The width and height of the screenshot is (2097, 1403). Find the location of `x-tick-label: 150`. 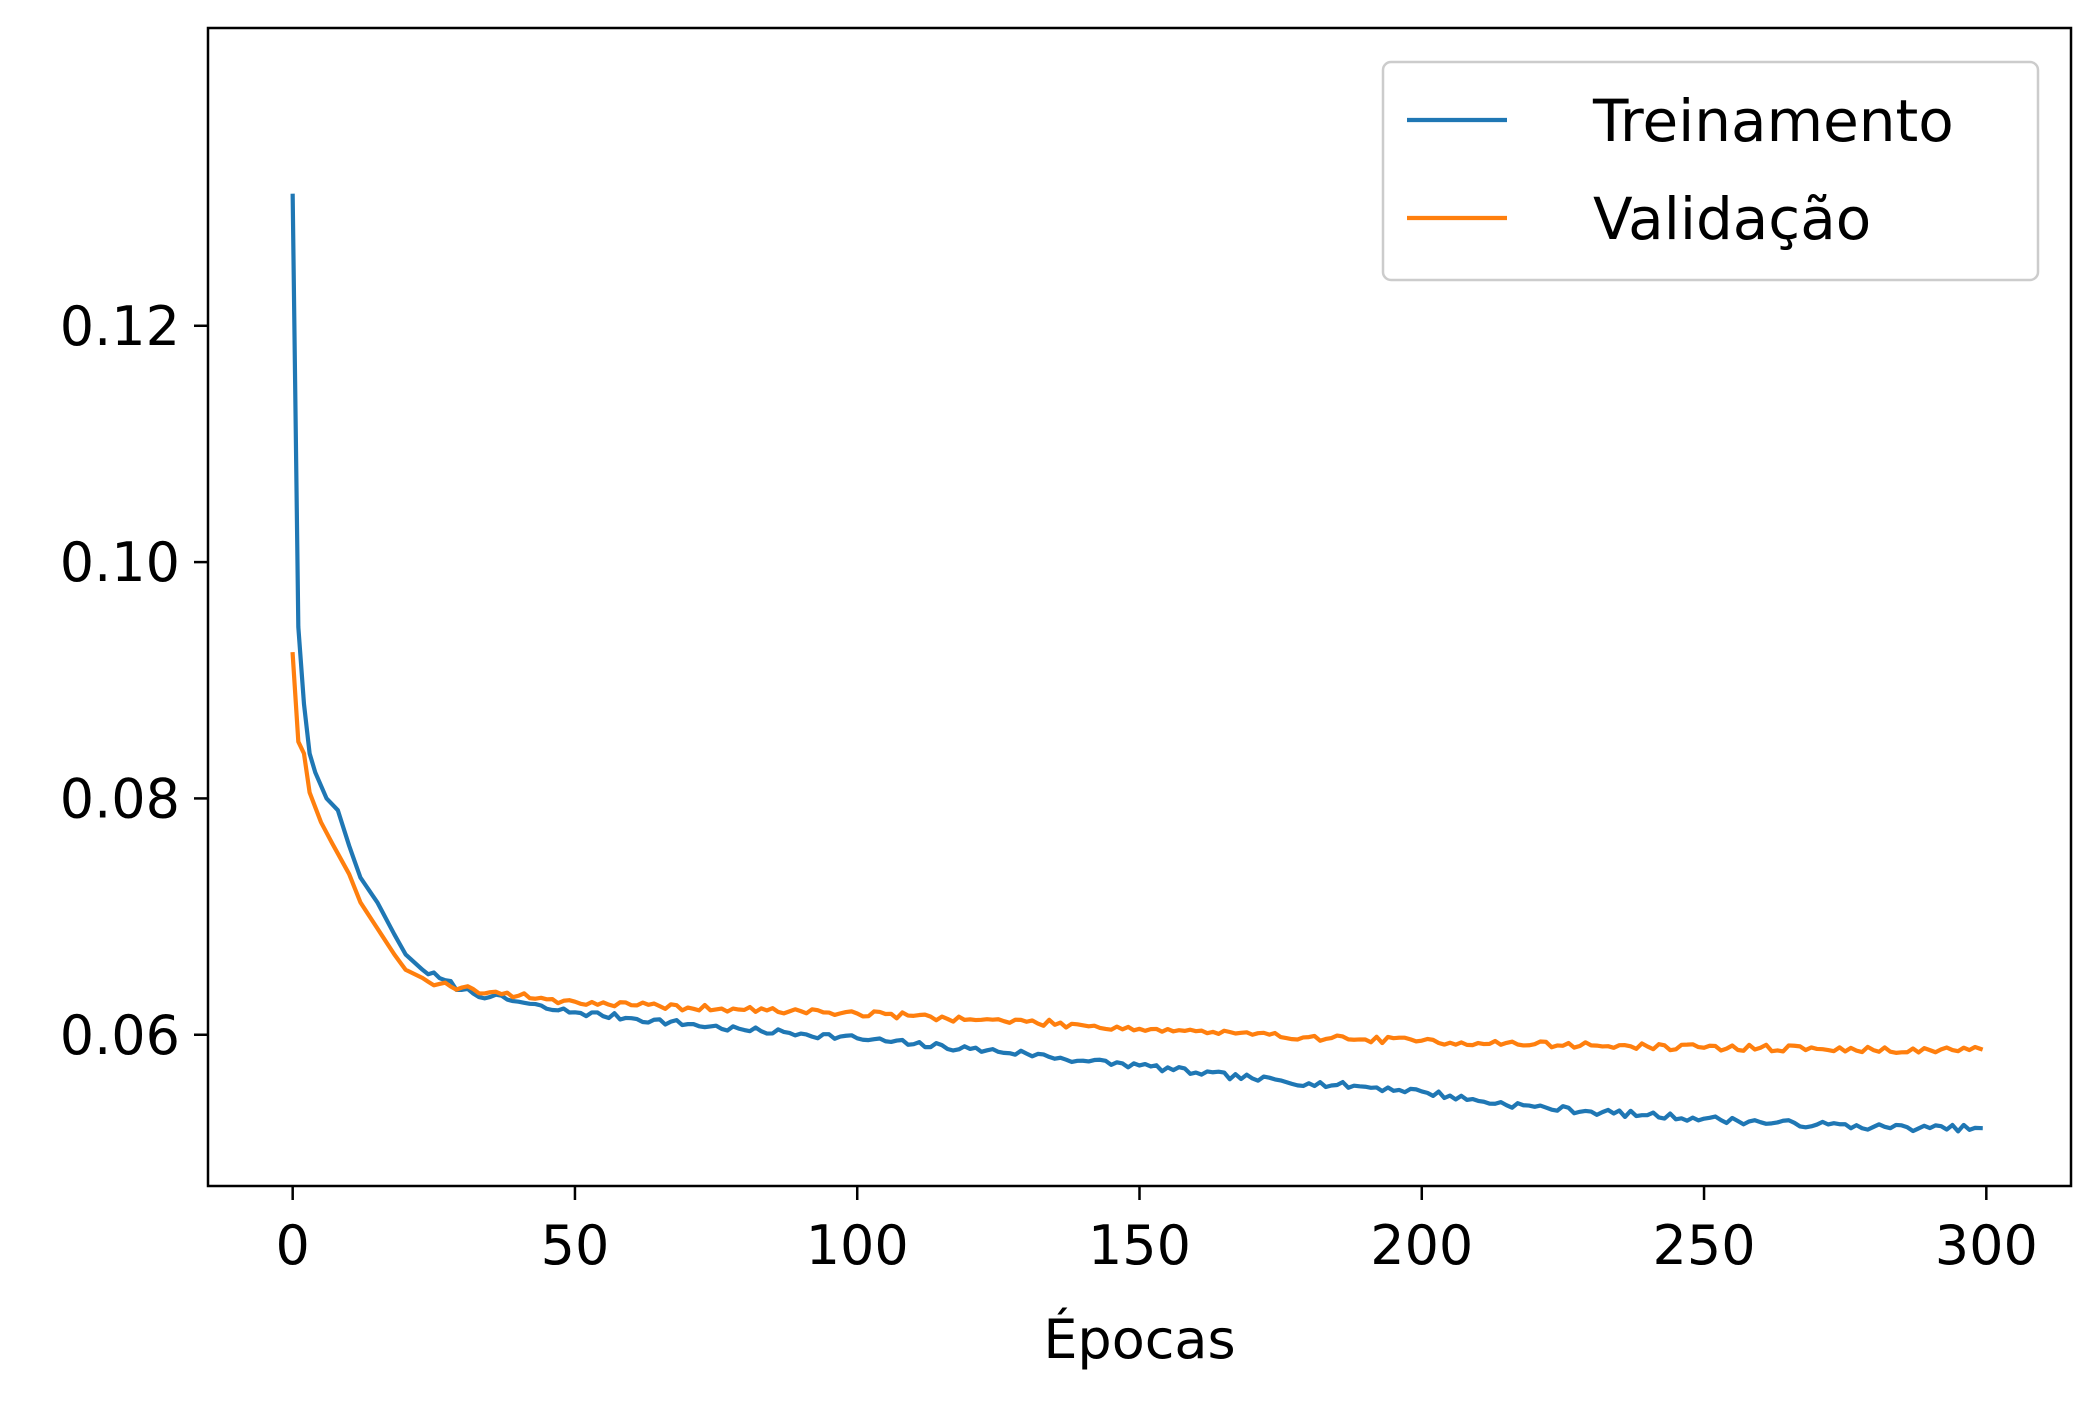

x-tick-label: 150 is located at coordinates (1139, 1245).